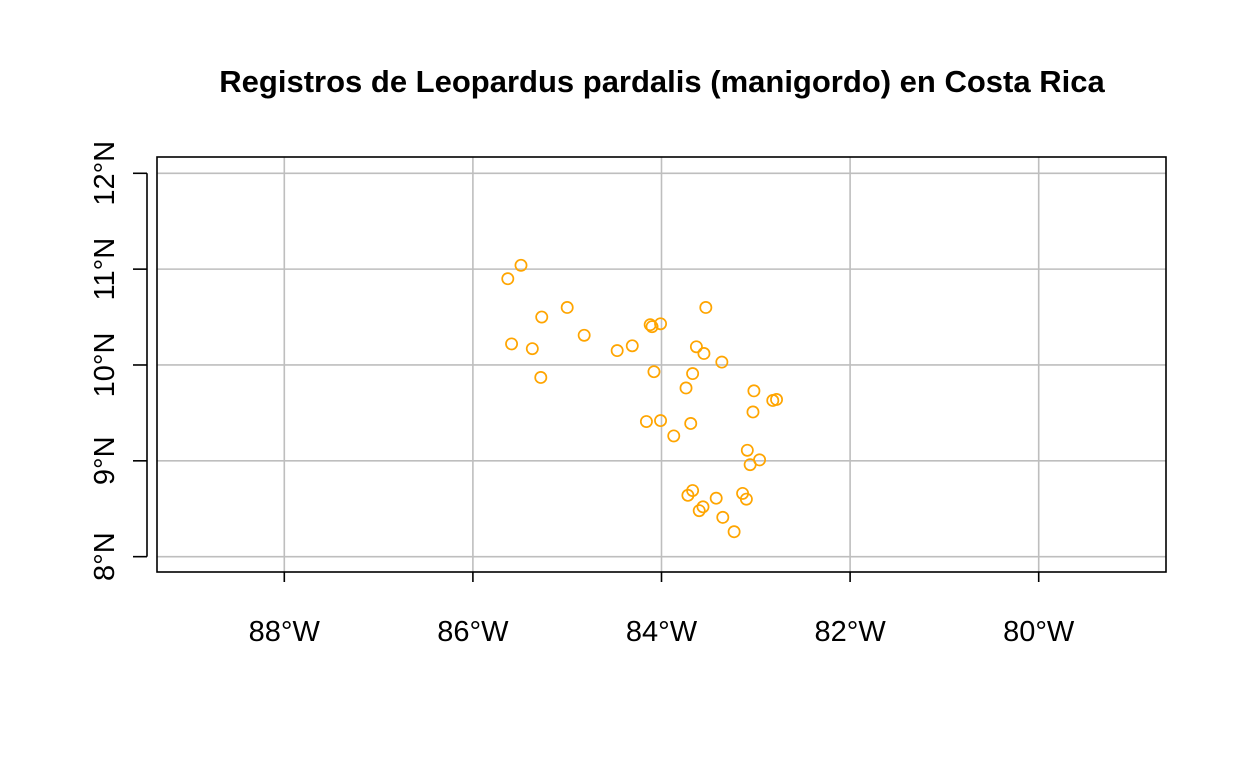 This screenshot has height=768, width=1248. I want to click on y-axis: 8°N 9°N 10°N 11°N 12°N, so click(118, 361).